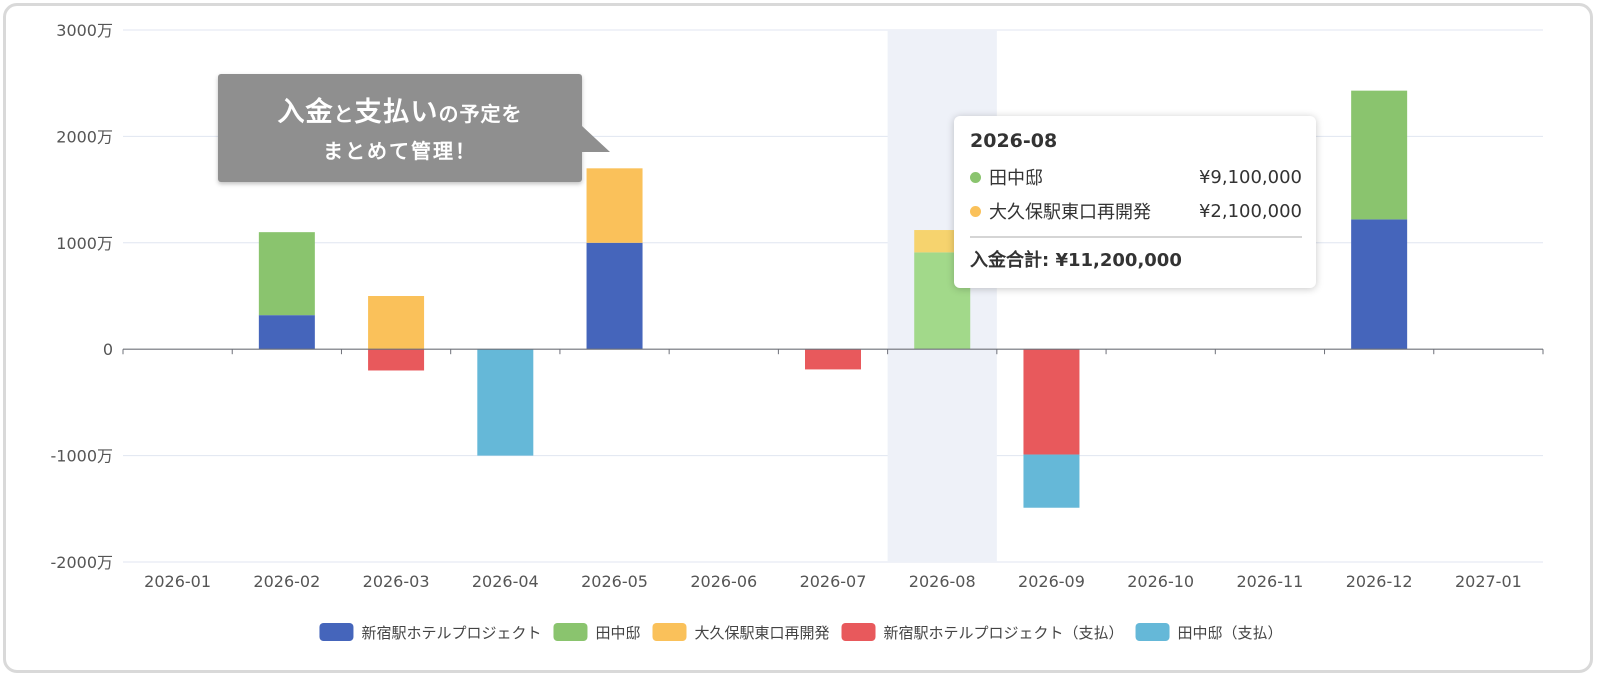 This screenshot has width=1600, height=680. Describe the element at coordinates (82, 456) in the screenshot. I see `y-tick-label: -1000万` at that location.